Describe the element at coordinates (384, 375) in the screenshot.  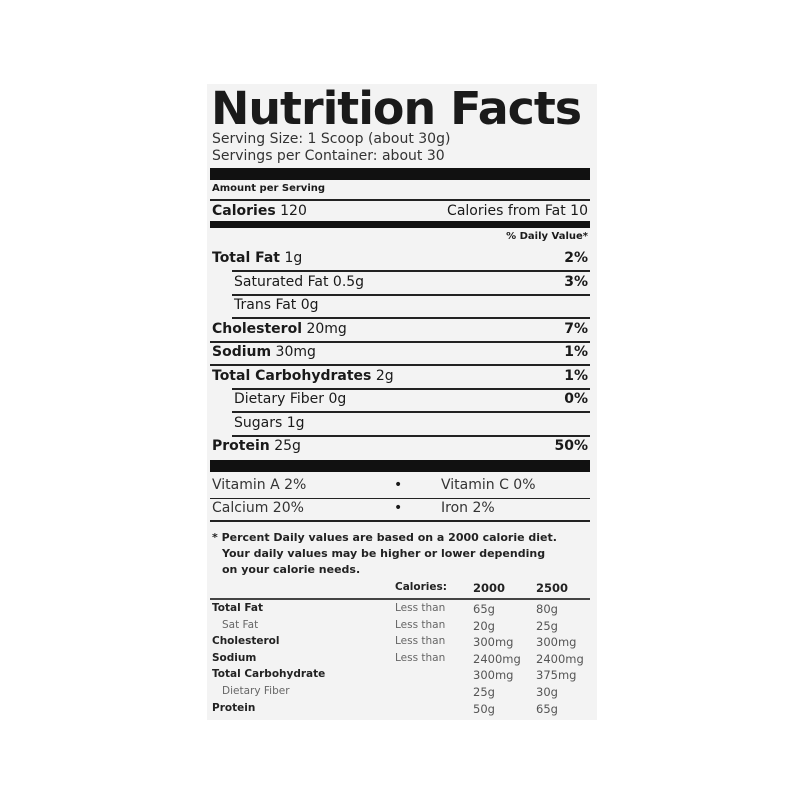
I see `nutrient-amount: 2g` at that location.